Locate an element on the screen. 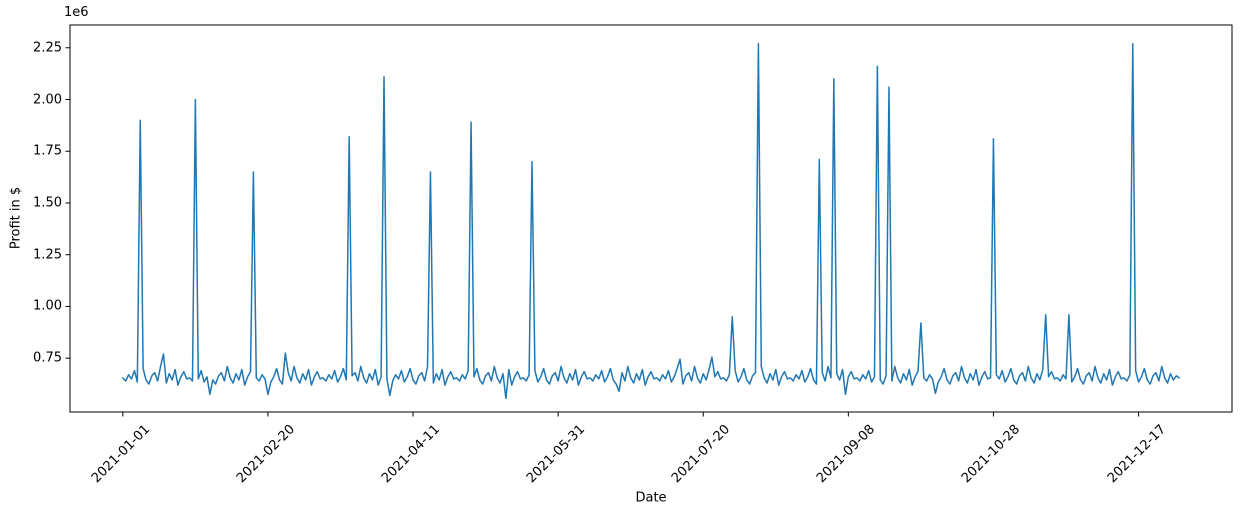 Image resolution: width=1242 pixels, height=516 pixels. y-tick-label: 1.00 is located at coordinates (47, 306).